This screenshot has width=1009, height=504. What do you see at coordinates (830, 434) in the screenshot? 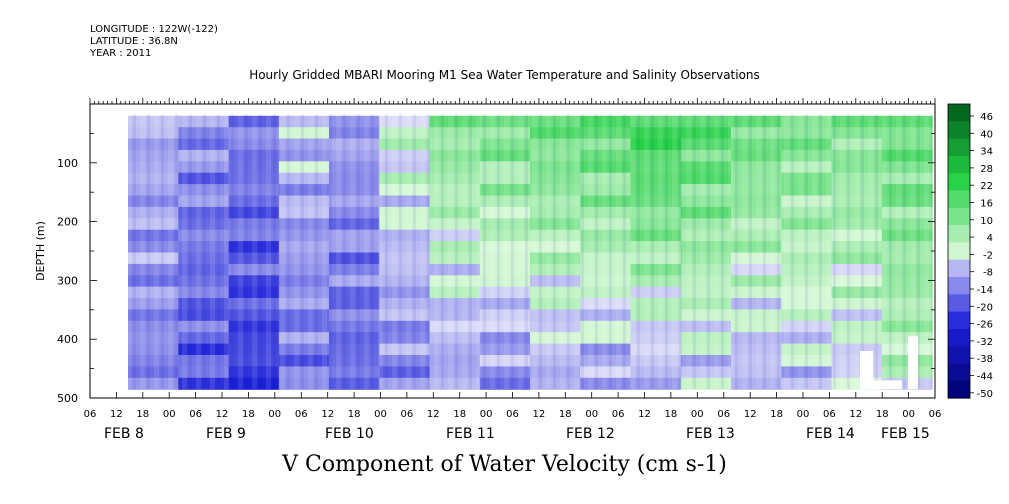
I see `x-day-label: FEB 14` at bounding box center [830, 434].